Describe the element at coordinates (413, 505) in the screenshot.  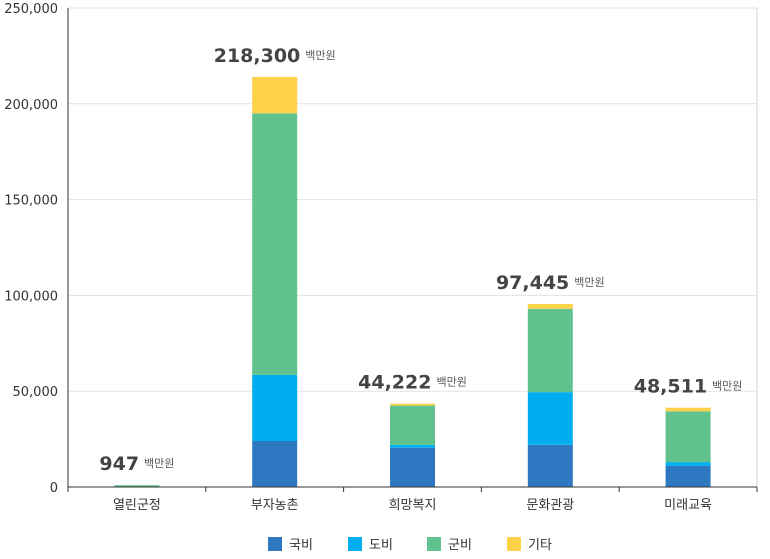
I see `x-category-label: 희망복지` at that location.